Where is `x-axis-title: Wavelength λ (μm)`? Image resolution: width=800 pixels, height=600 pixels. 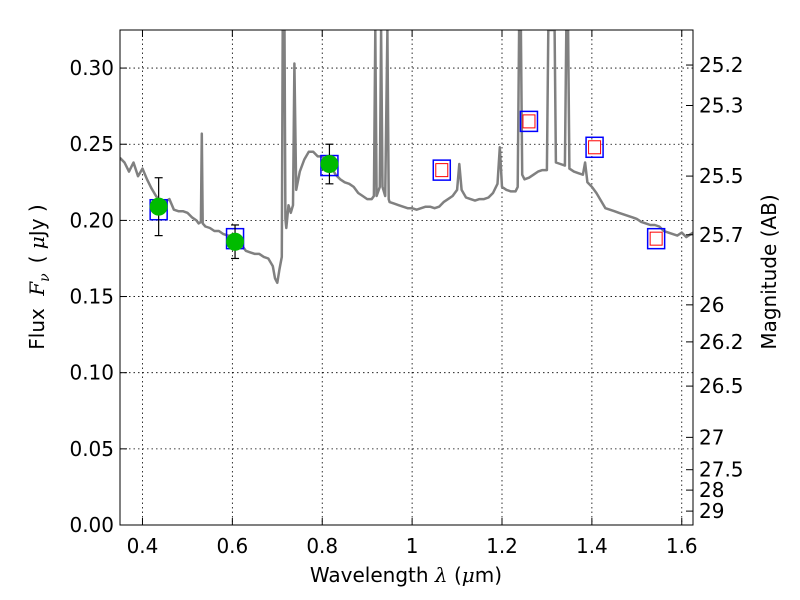
x-axis-title: Wavelength λ (μm) is located at coordinates (406, 575).